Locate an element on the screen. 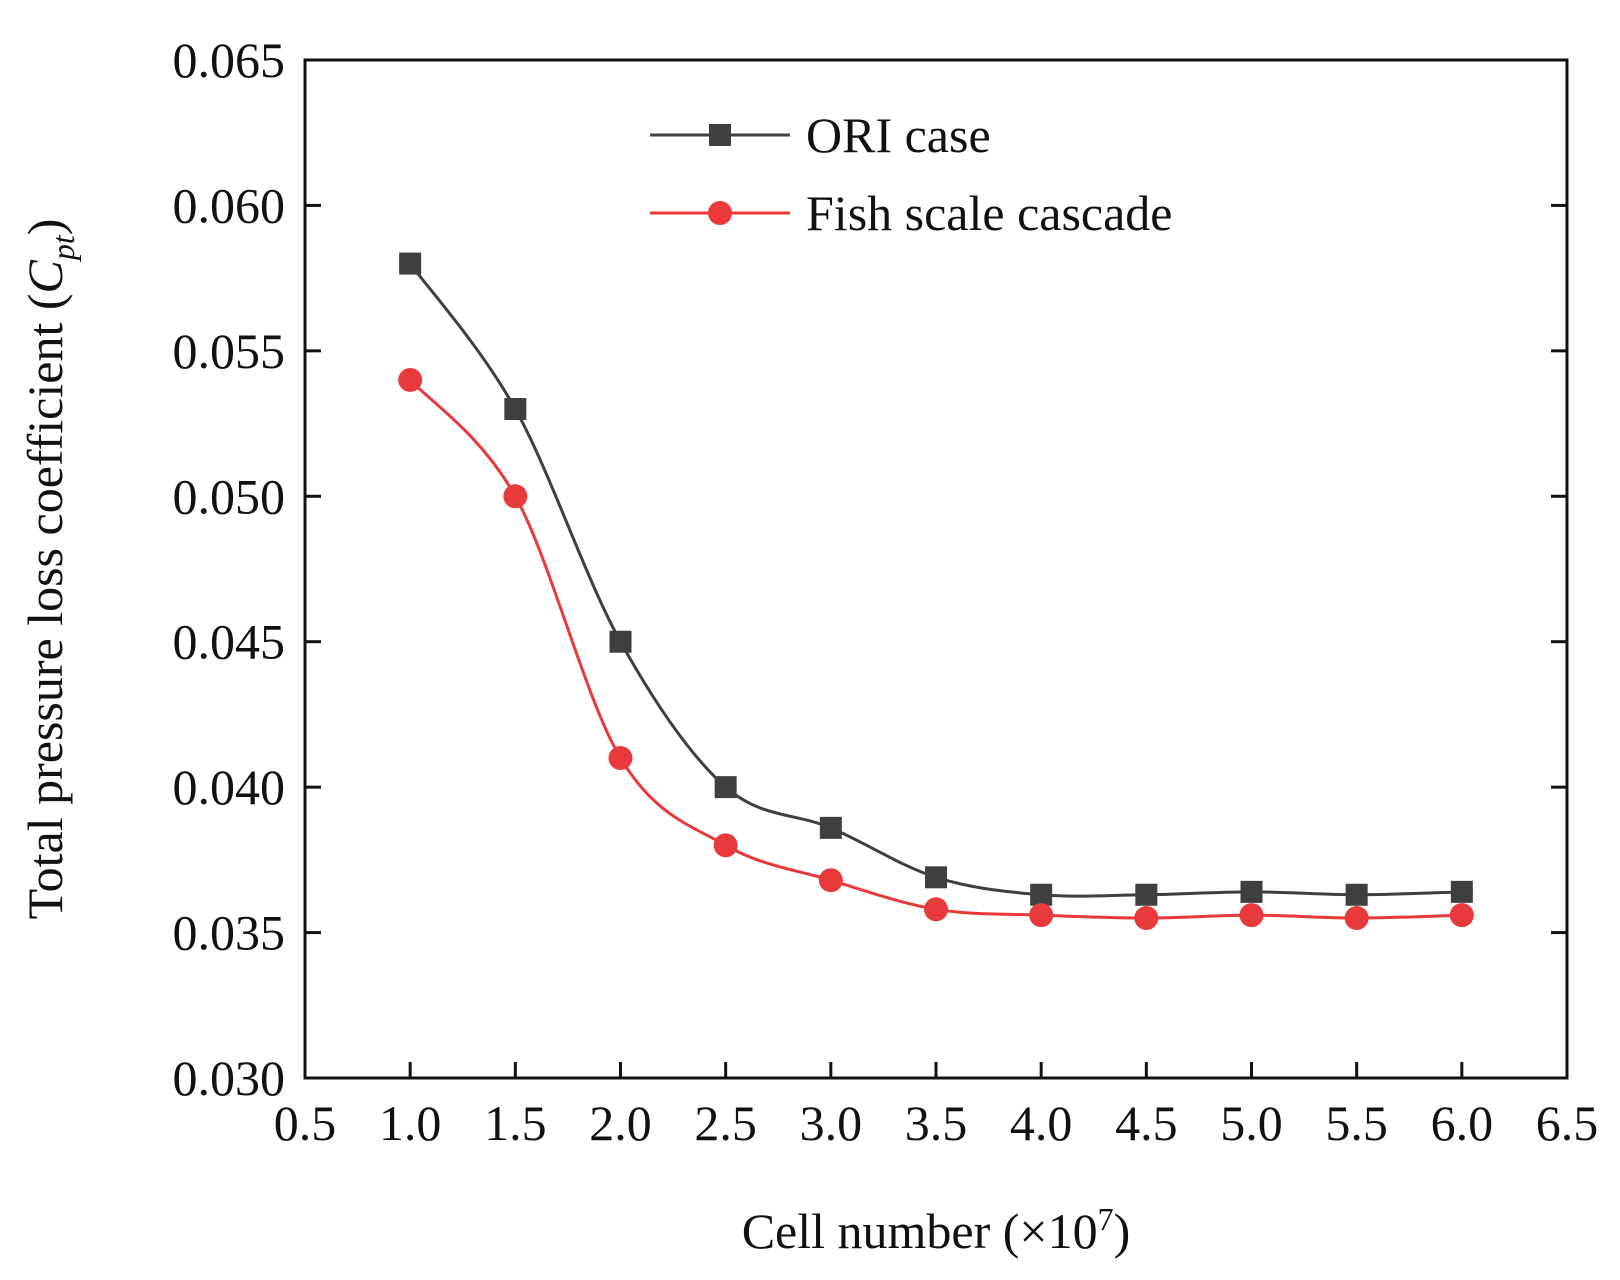  x-tick-label: 2.5 is located at coordinates (725, 1123).